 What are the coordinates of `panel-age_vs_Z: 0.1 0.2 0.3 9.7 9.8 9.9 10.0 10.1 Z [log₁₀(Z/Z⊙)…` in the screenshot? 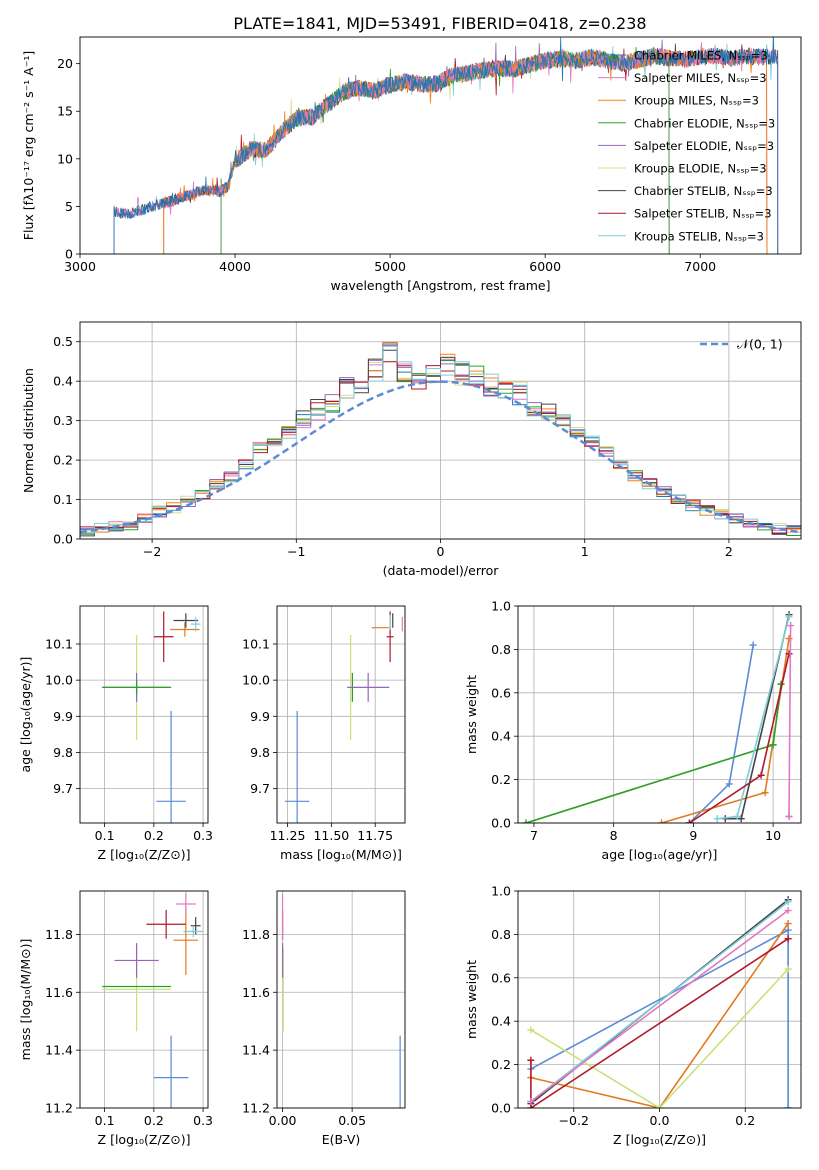 It's located at (115, 733).